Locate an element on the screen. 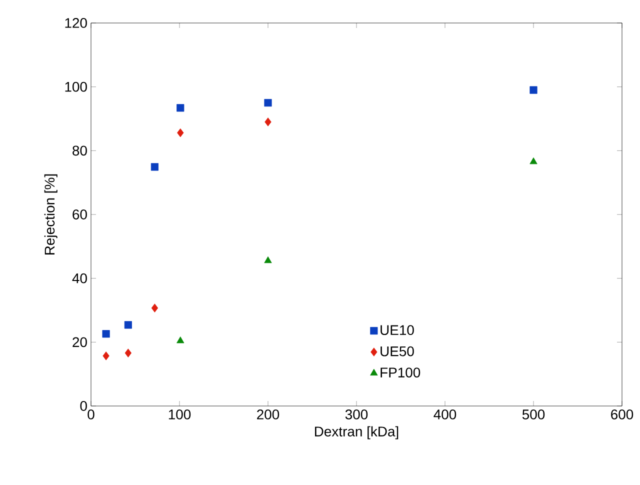 This screenshot has height=485, width=640. y-tick-label: 80 is located at coordinates (79, 151).